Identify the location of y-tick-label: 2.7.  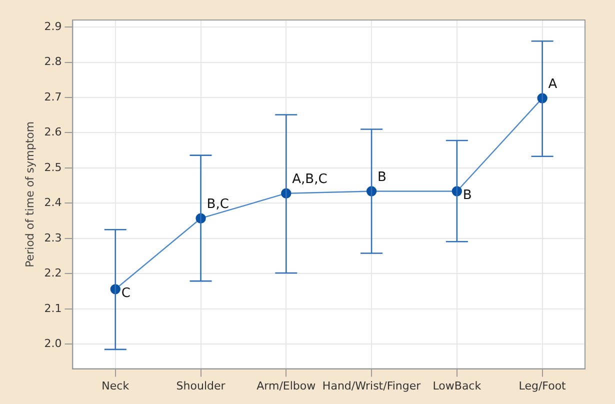
(53, 97).